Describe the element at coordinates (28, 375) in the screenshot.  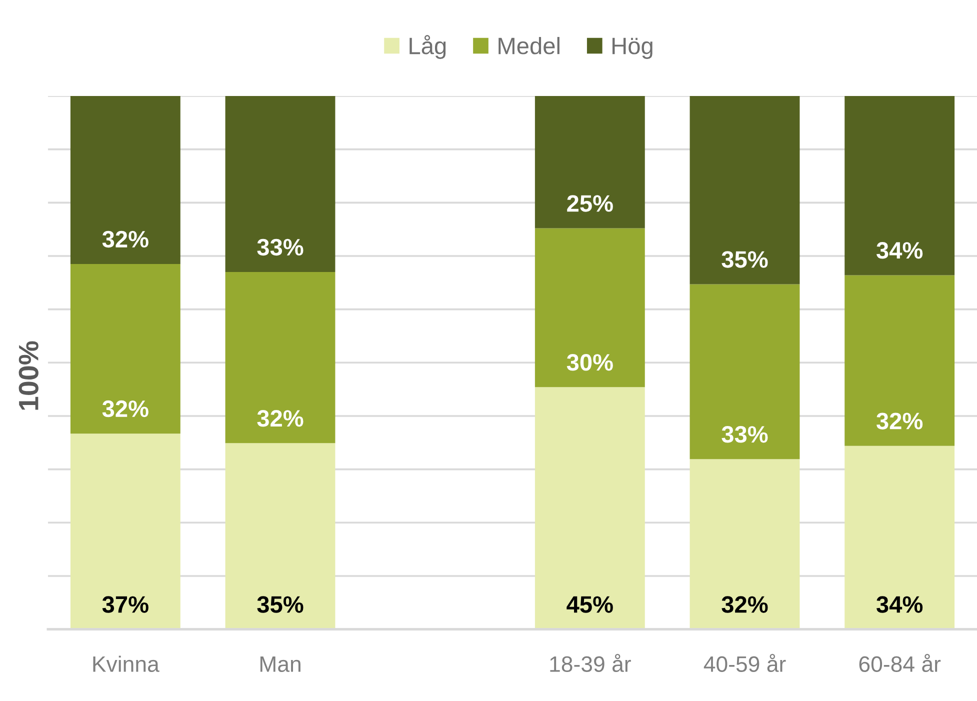
I see `y-axis-title: 100%` at that location.